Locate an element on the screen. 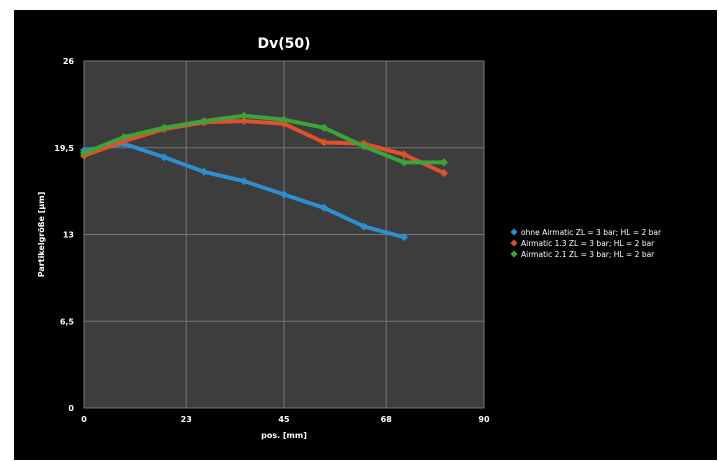  y-axis-label: Partikelgröße [µm] is located at coordinates (41, 235).